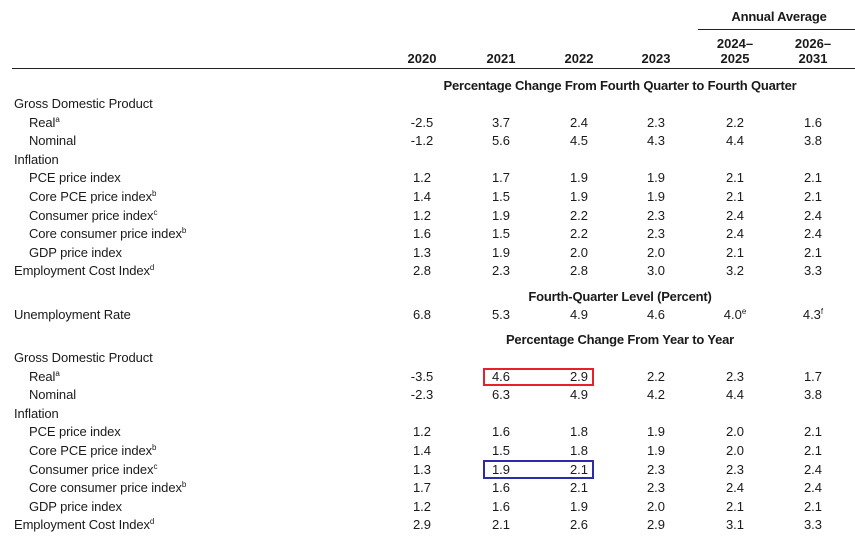  I want to click on row-label: Consumer price indexc, so click(93, 215).